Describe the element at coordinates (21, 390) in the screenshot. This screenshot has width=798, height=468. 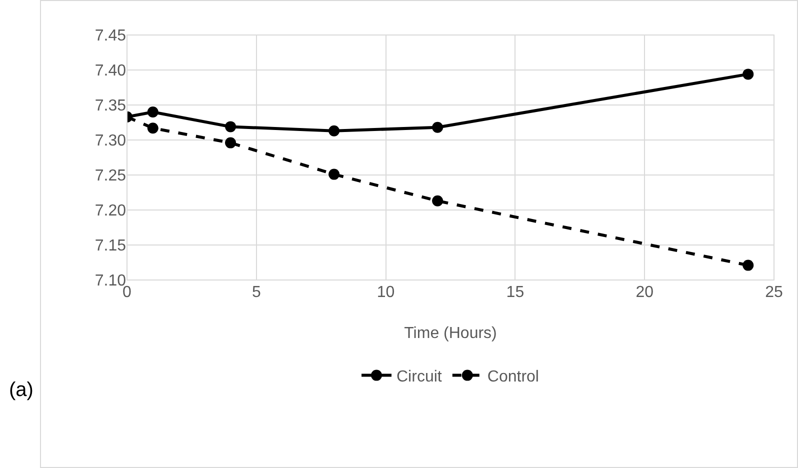
I see `text: (a)` at that location.